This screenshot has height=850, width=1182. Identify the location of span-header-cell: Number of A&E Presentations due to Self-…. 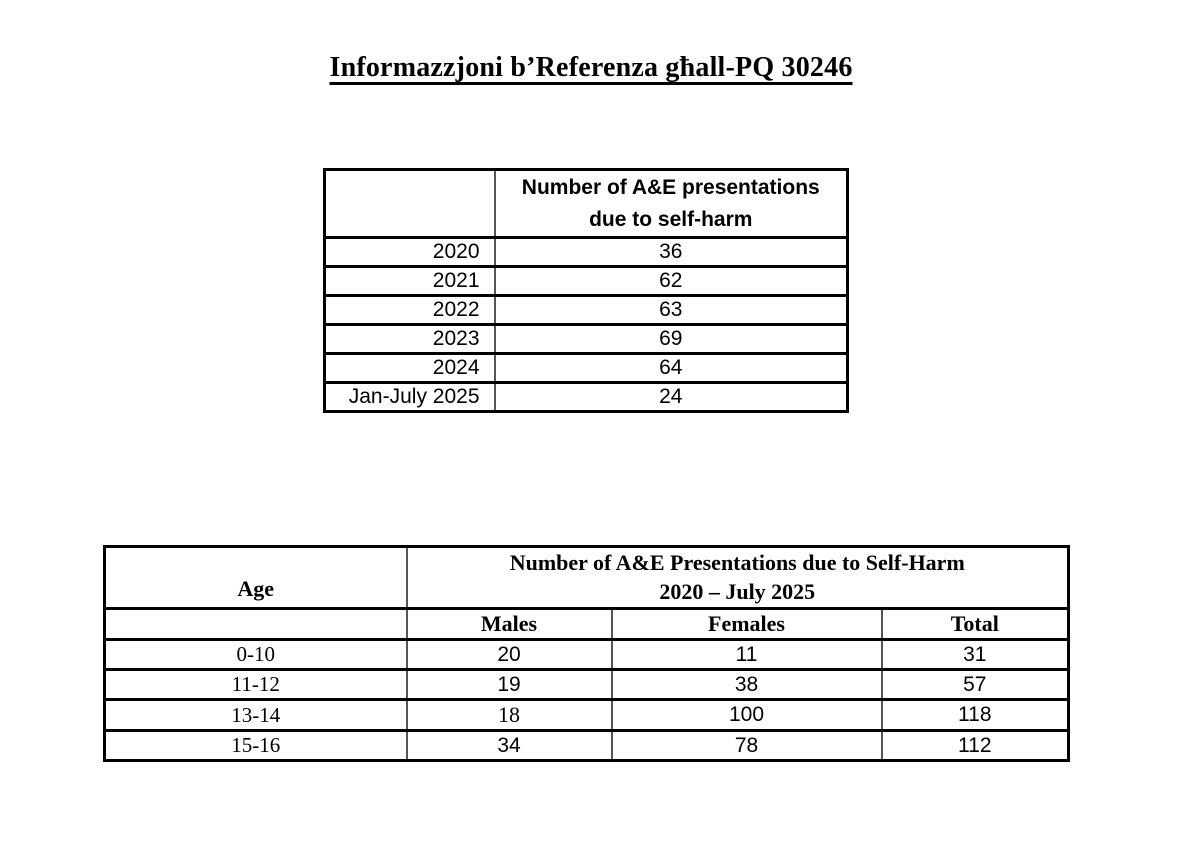
(737, 577).